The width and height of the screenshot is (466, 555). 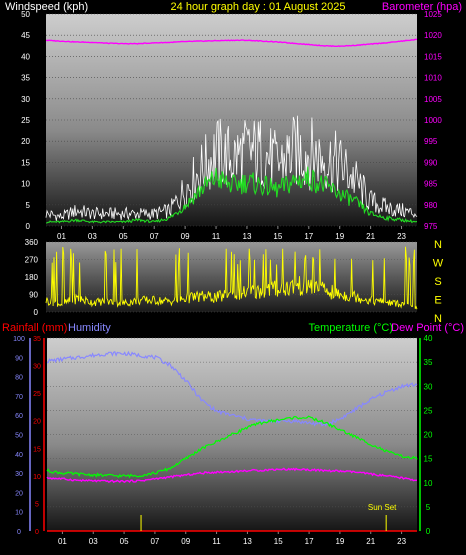 I want to click on dewpoint-axis-title: Dew Point (°C), so click(x=427, y=328).